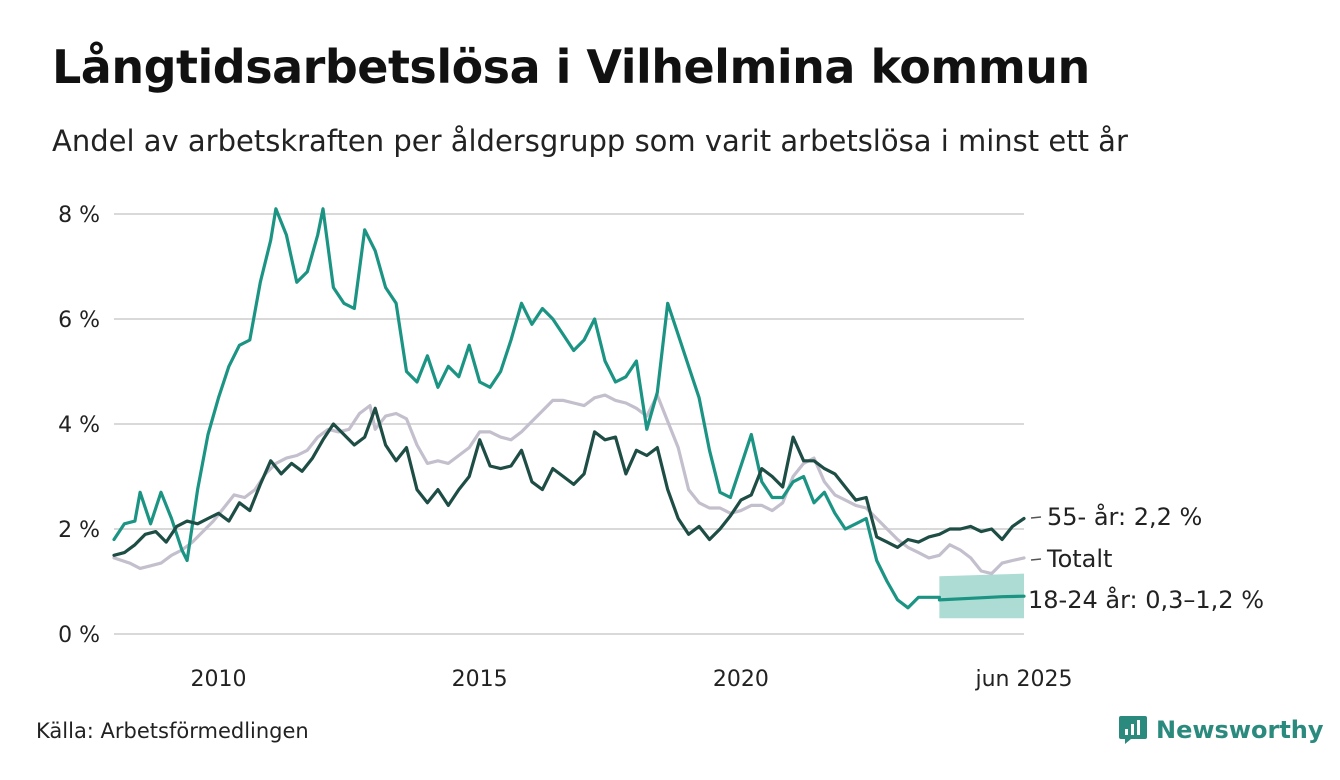  What do you see at coordinates (218, 679) in the screenshot?
I see `x-tick-label: 2010` at bounding box center [218, 679].